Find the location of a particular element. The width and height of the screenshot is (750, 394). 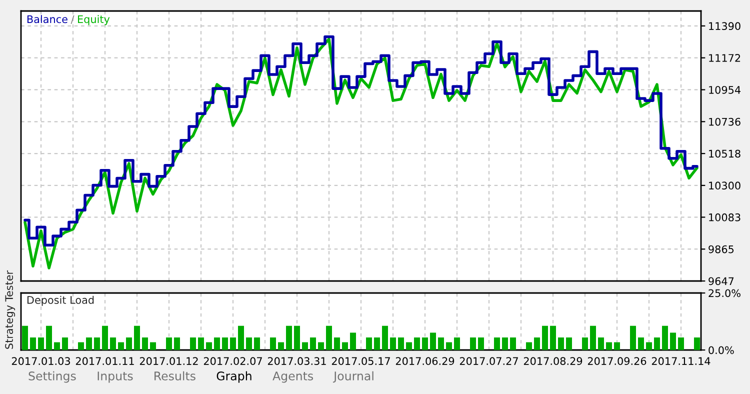

x-tick-label: 2017.01.11 is located at coordinates (105, 361).